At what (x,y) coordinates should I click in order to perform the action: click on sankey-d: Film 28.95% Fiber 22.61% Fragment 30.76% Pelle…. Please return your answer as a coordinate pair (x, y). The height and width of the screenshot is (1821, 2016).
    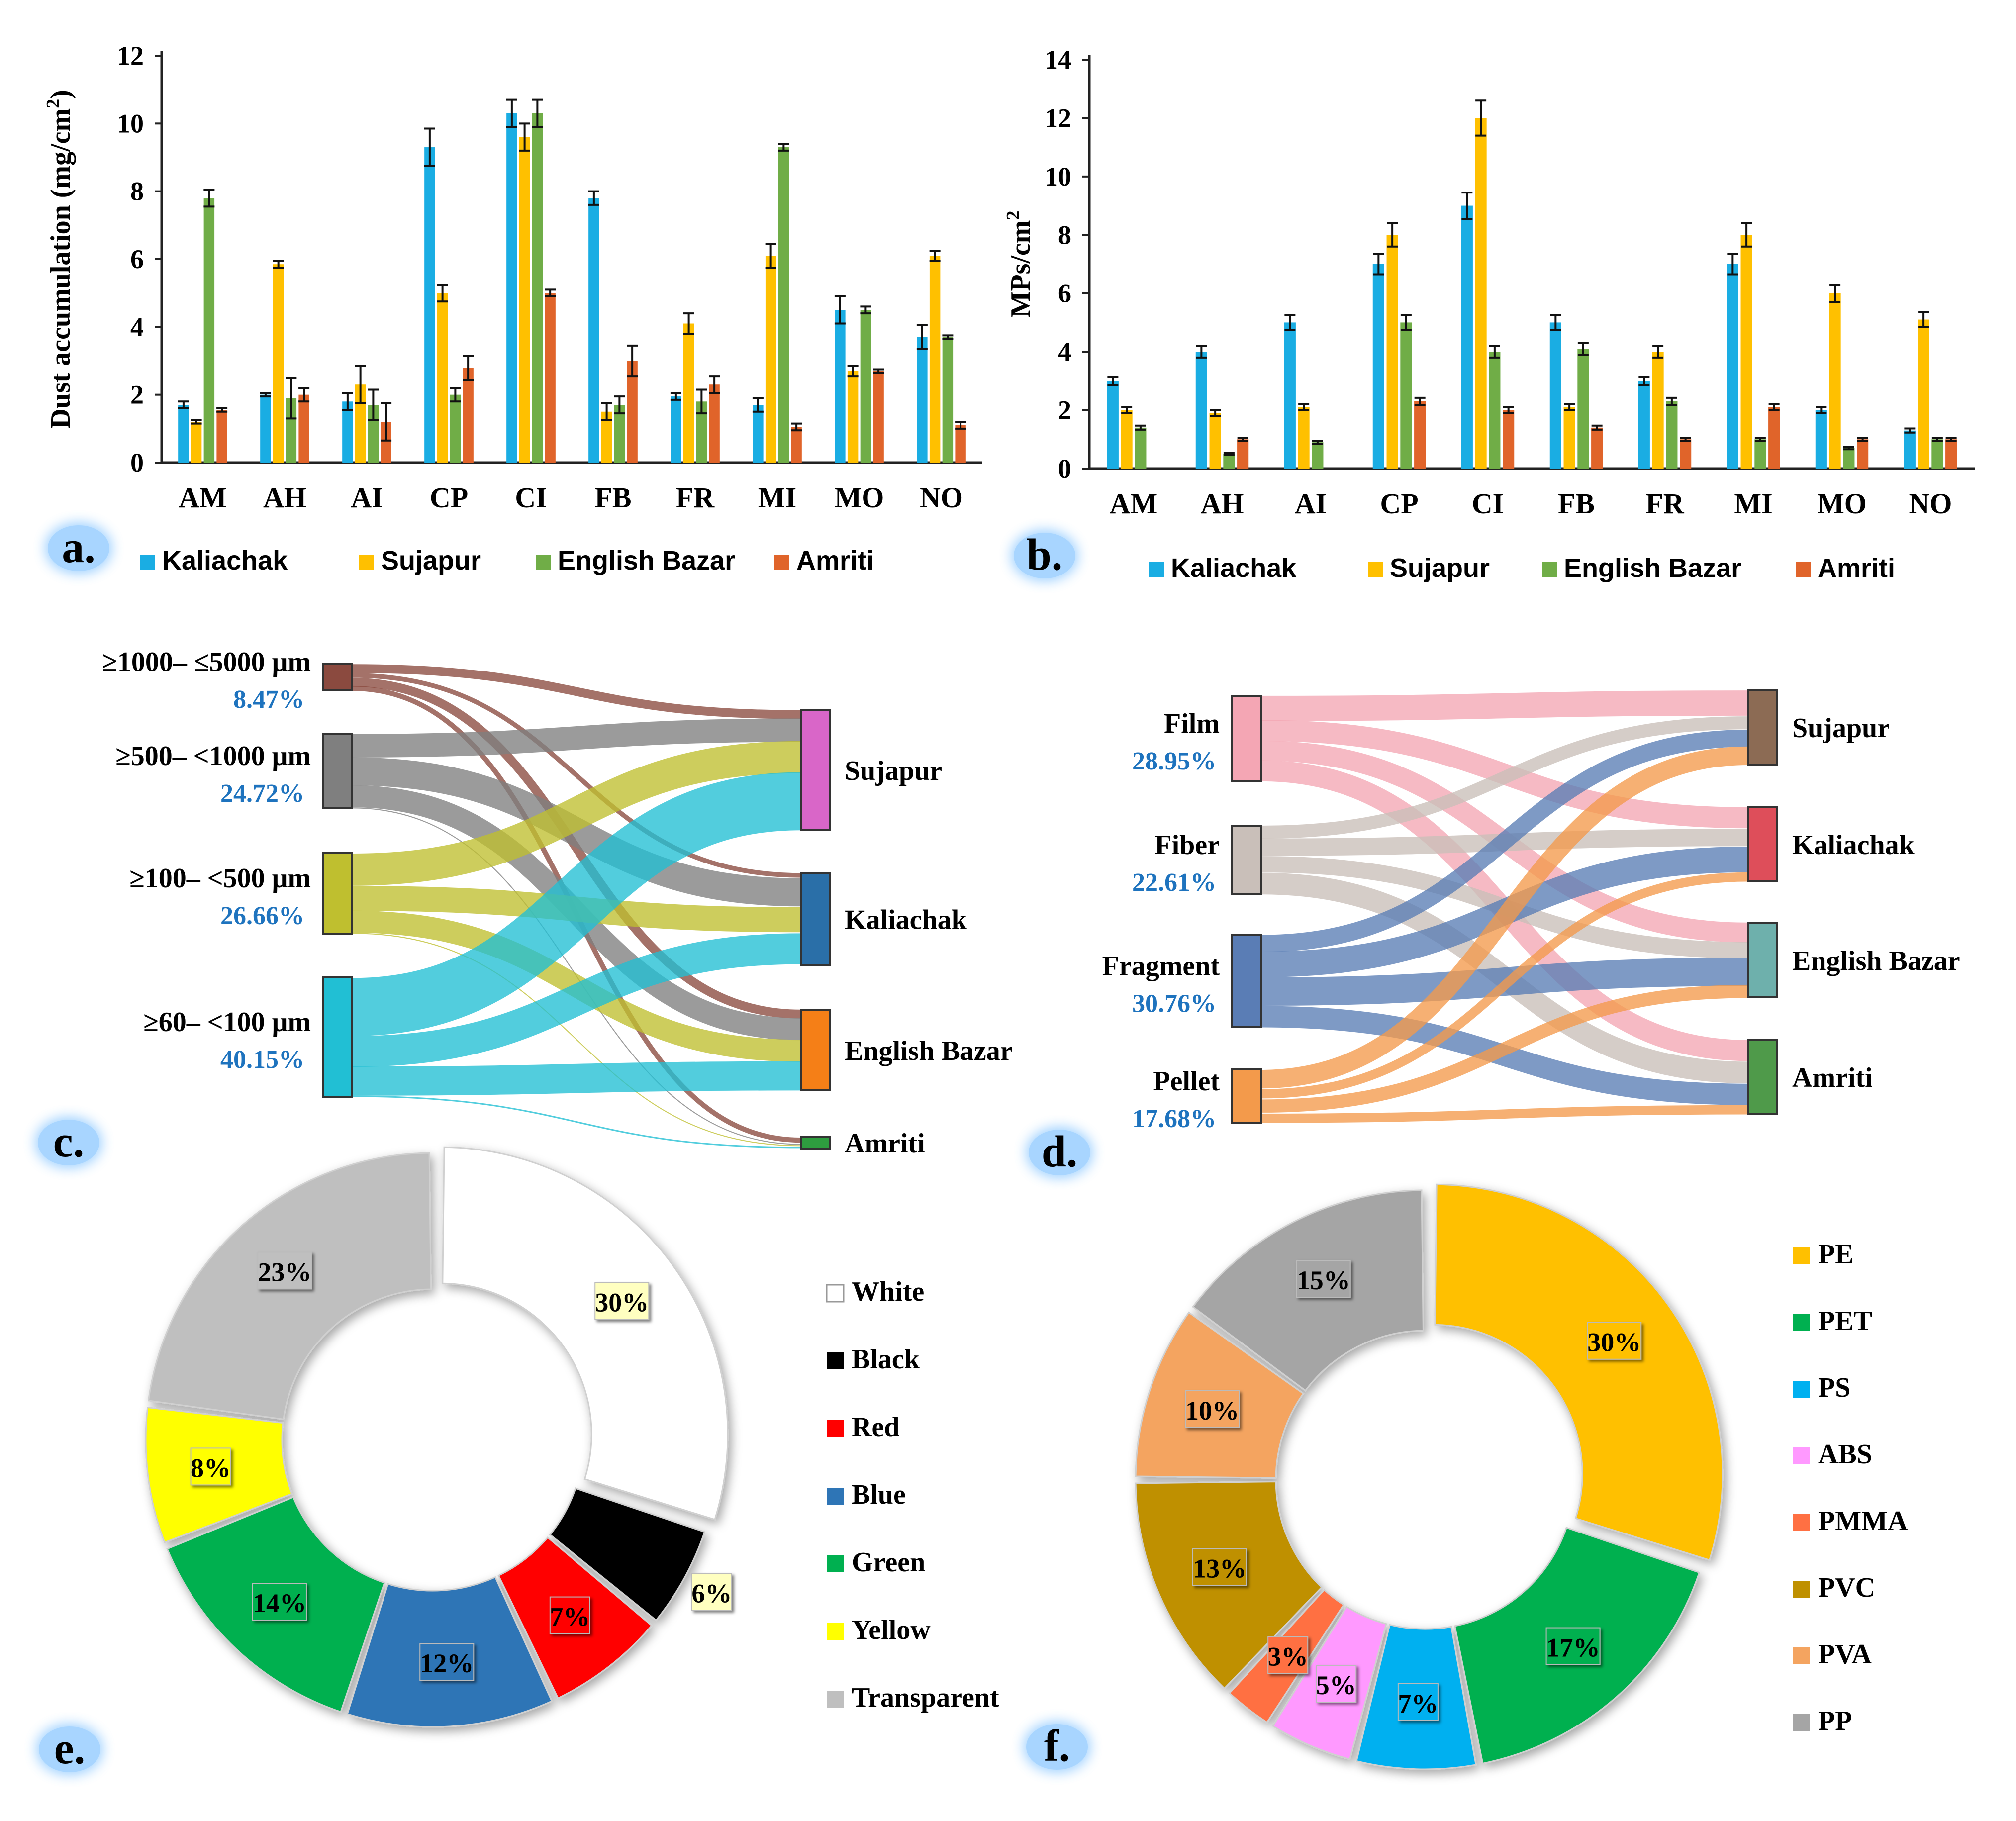
    Looking at the image, I should click on (1531, 911).